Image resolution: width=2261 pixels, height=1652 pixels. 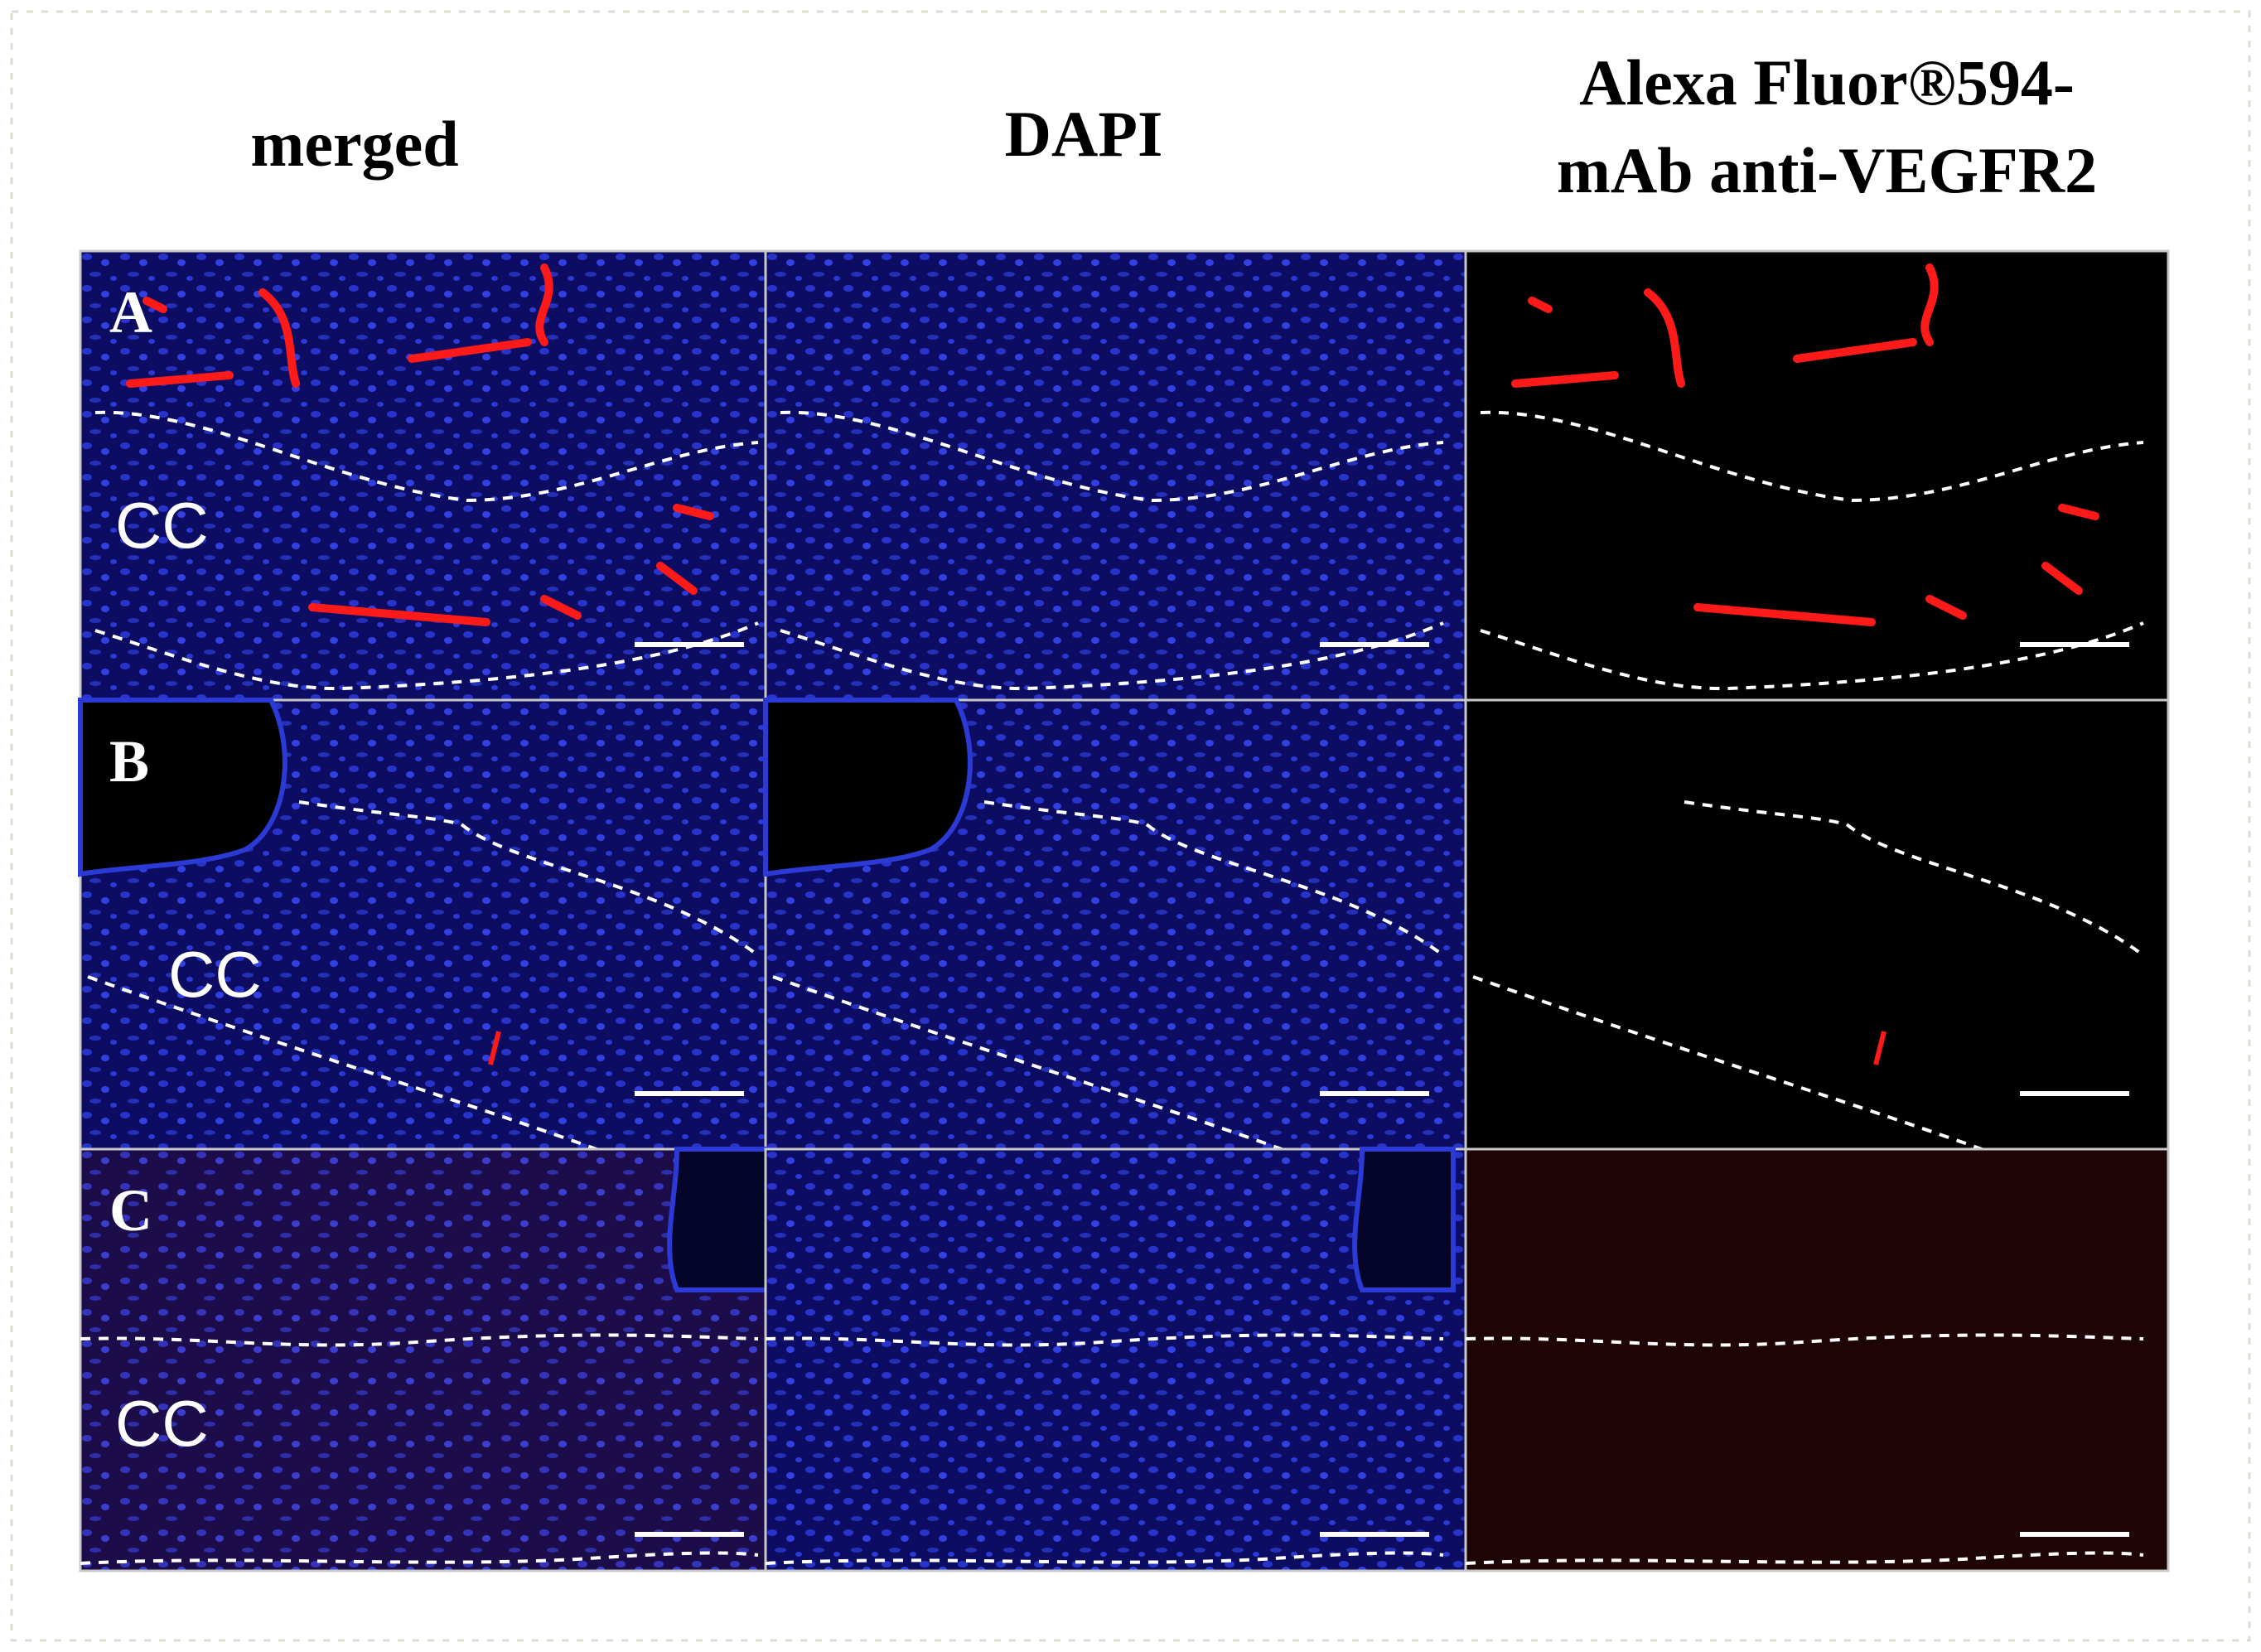 I want to click on panel: CCC, so click(x=425, y=1359).